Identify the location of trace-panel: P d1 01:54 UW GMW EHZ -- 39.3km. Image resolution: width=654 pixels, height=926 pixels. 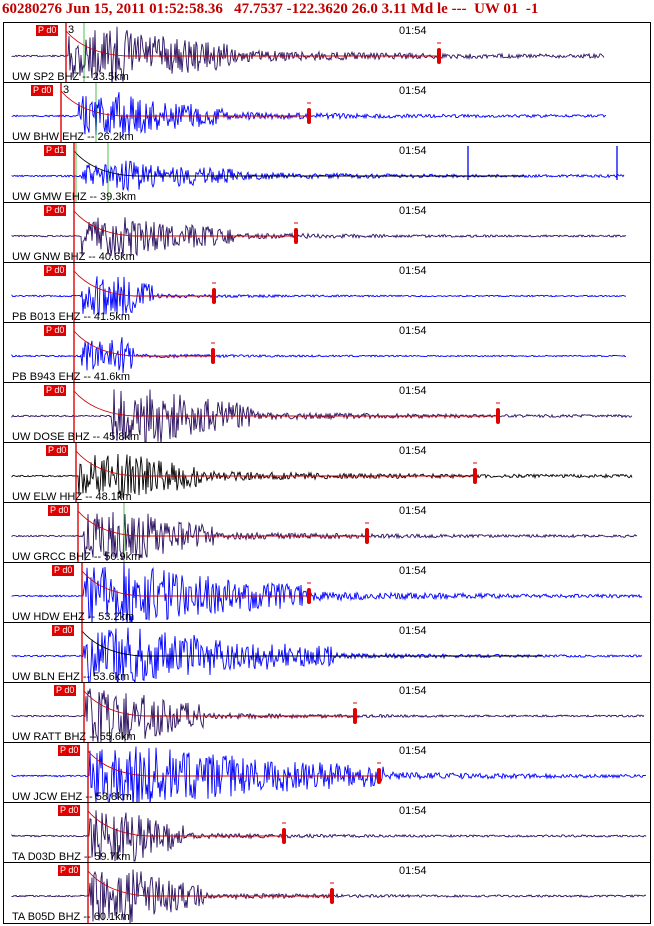
(327, 173).